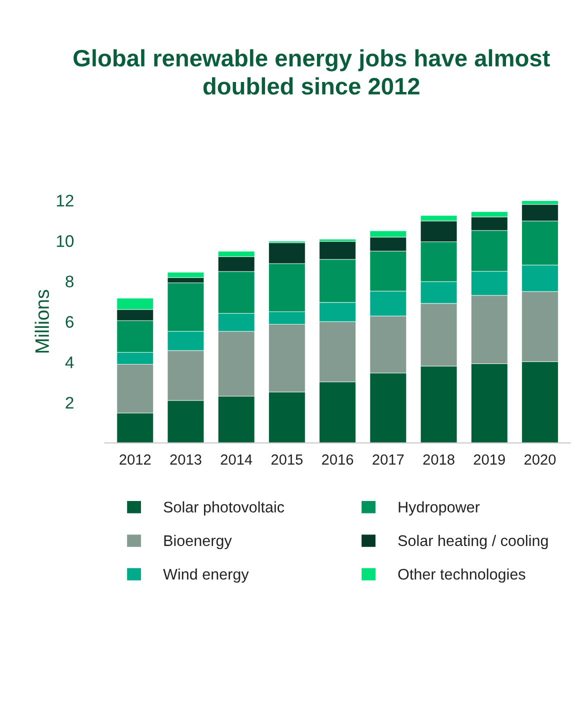 This screenshot has width=582, height=703. Describe the element at coordinates (224, 508) in the screenshot. I see `legend-label: Solar photovoltaic` at that location.